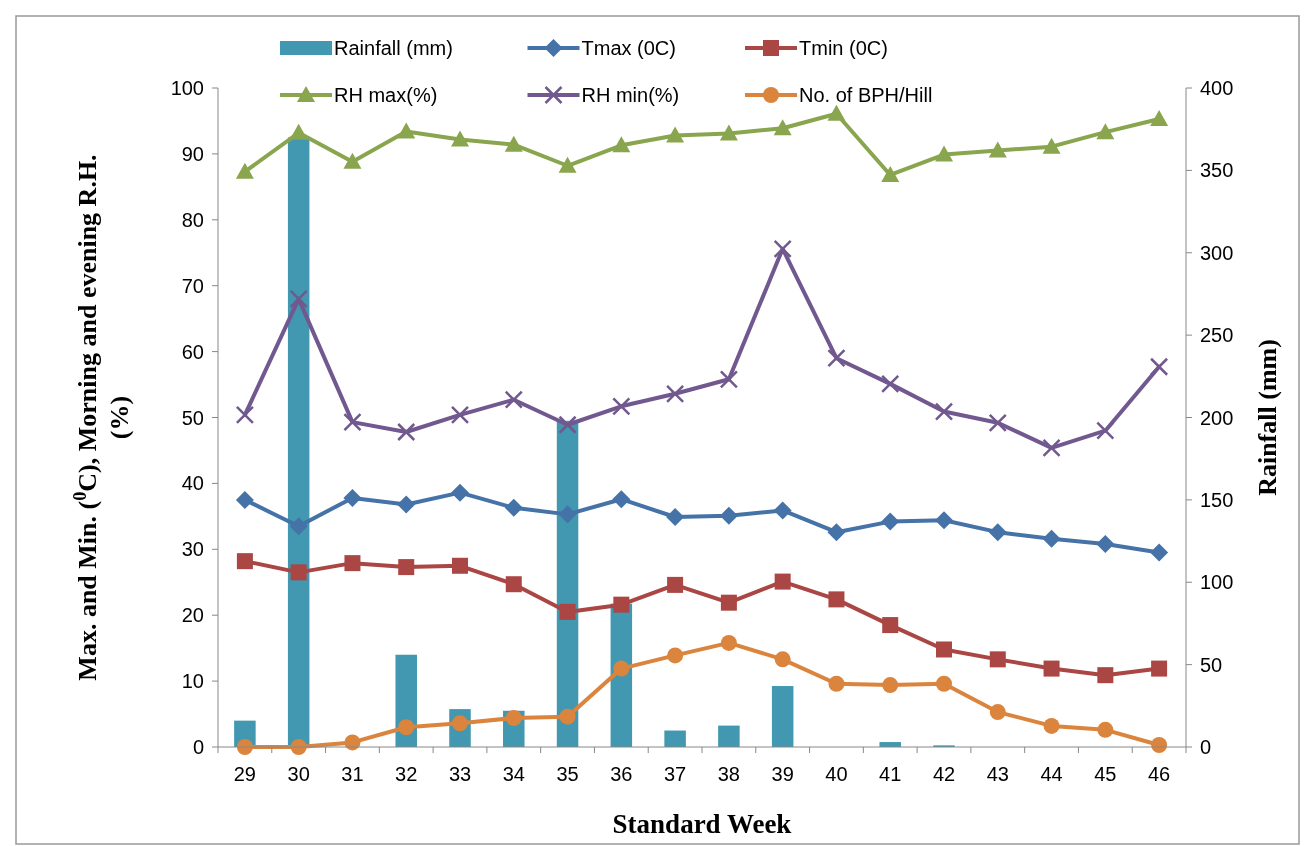  I want to click on y2-tick-label: 100, so click(1217, 582).